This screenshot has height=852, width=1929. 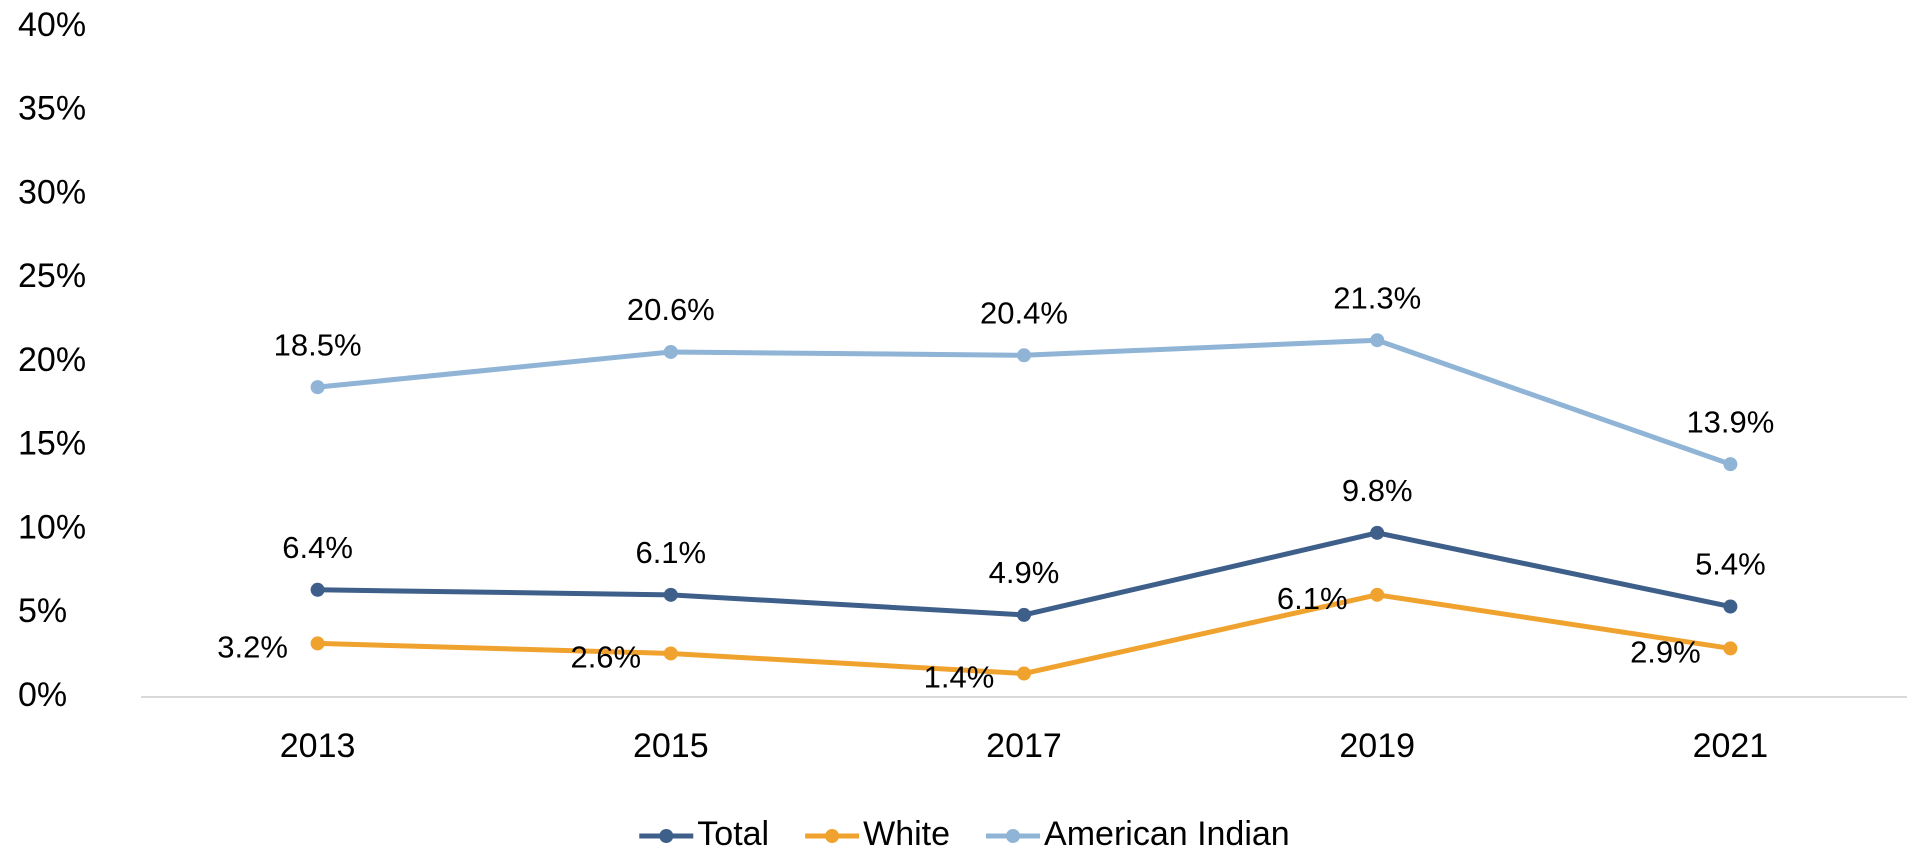 What do you see at coordinates (52, 444) in the screenshot?
I see `y-tick-label: 15%` at bounding box center [52, 444].